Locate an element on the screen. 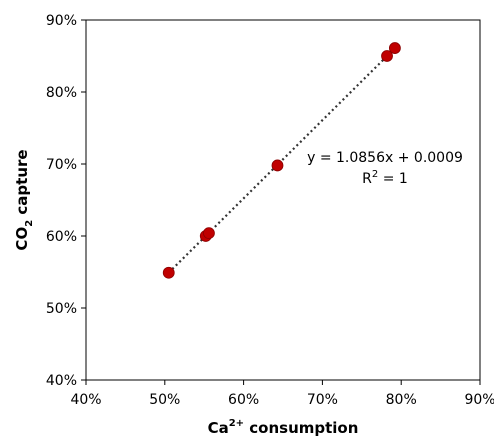 The height and width of the screenshot is (439, 494). trendline-equation: y = 1.0856x + 0.0009 is located at coordinates (385, 158).